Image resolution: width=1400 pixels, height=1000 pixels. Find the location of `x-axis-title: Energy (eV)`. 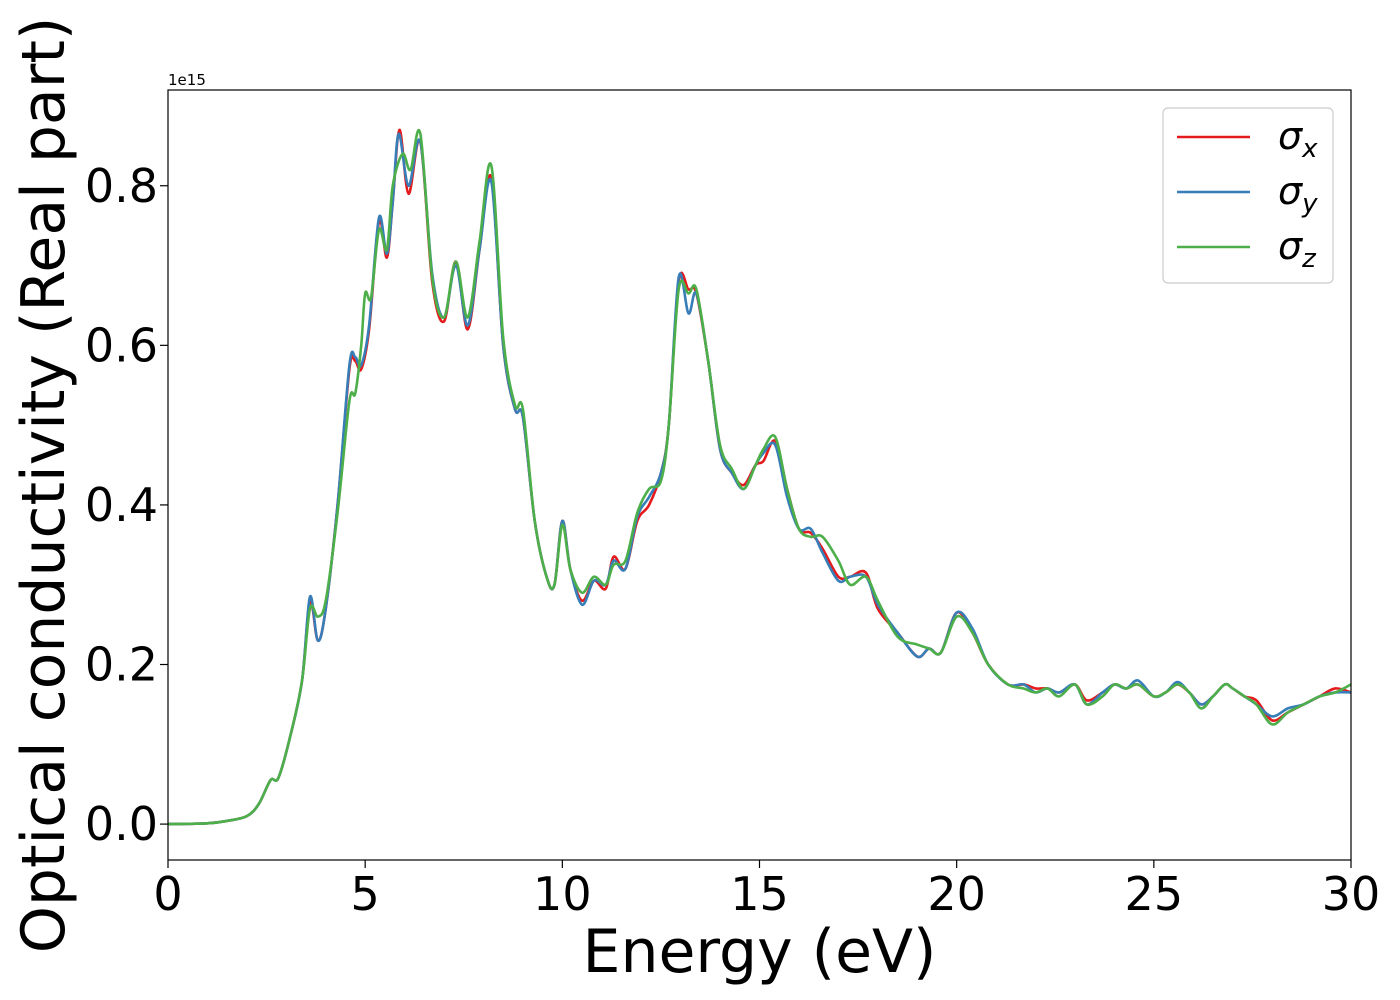

x-axis-title: Energy (eV) is located at coordinates (760, 952).